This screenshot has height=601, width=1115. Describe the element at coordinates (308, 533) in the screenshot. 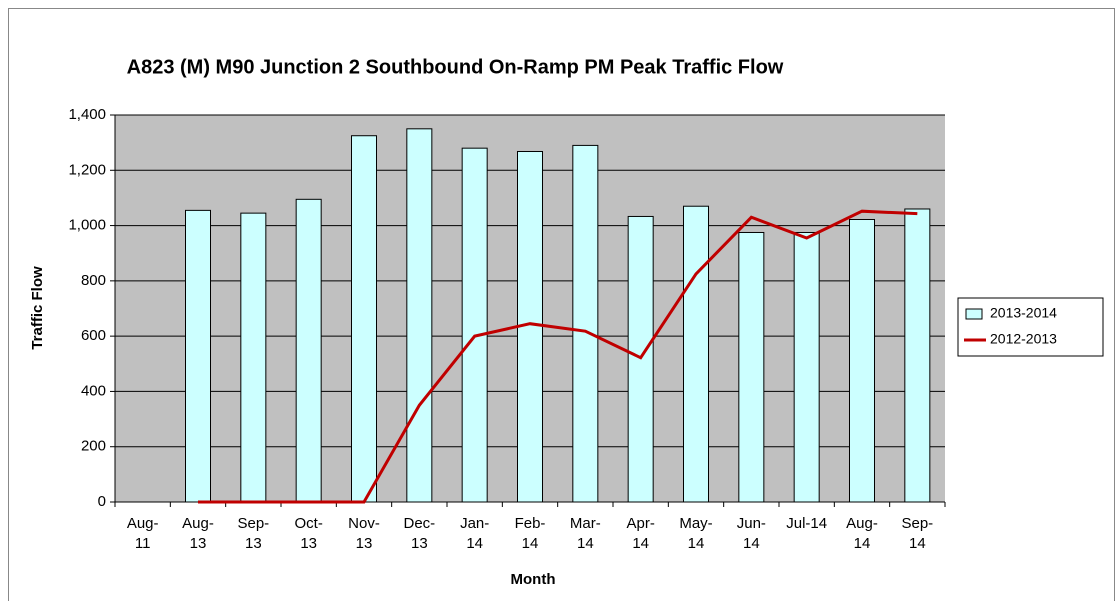

I see `x-tick-label: Oct- 13` at that location.